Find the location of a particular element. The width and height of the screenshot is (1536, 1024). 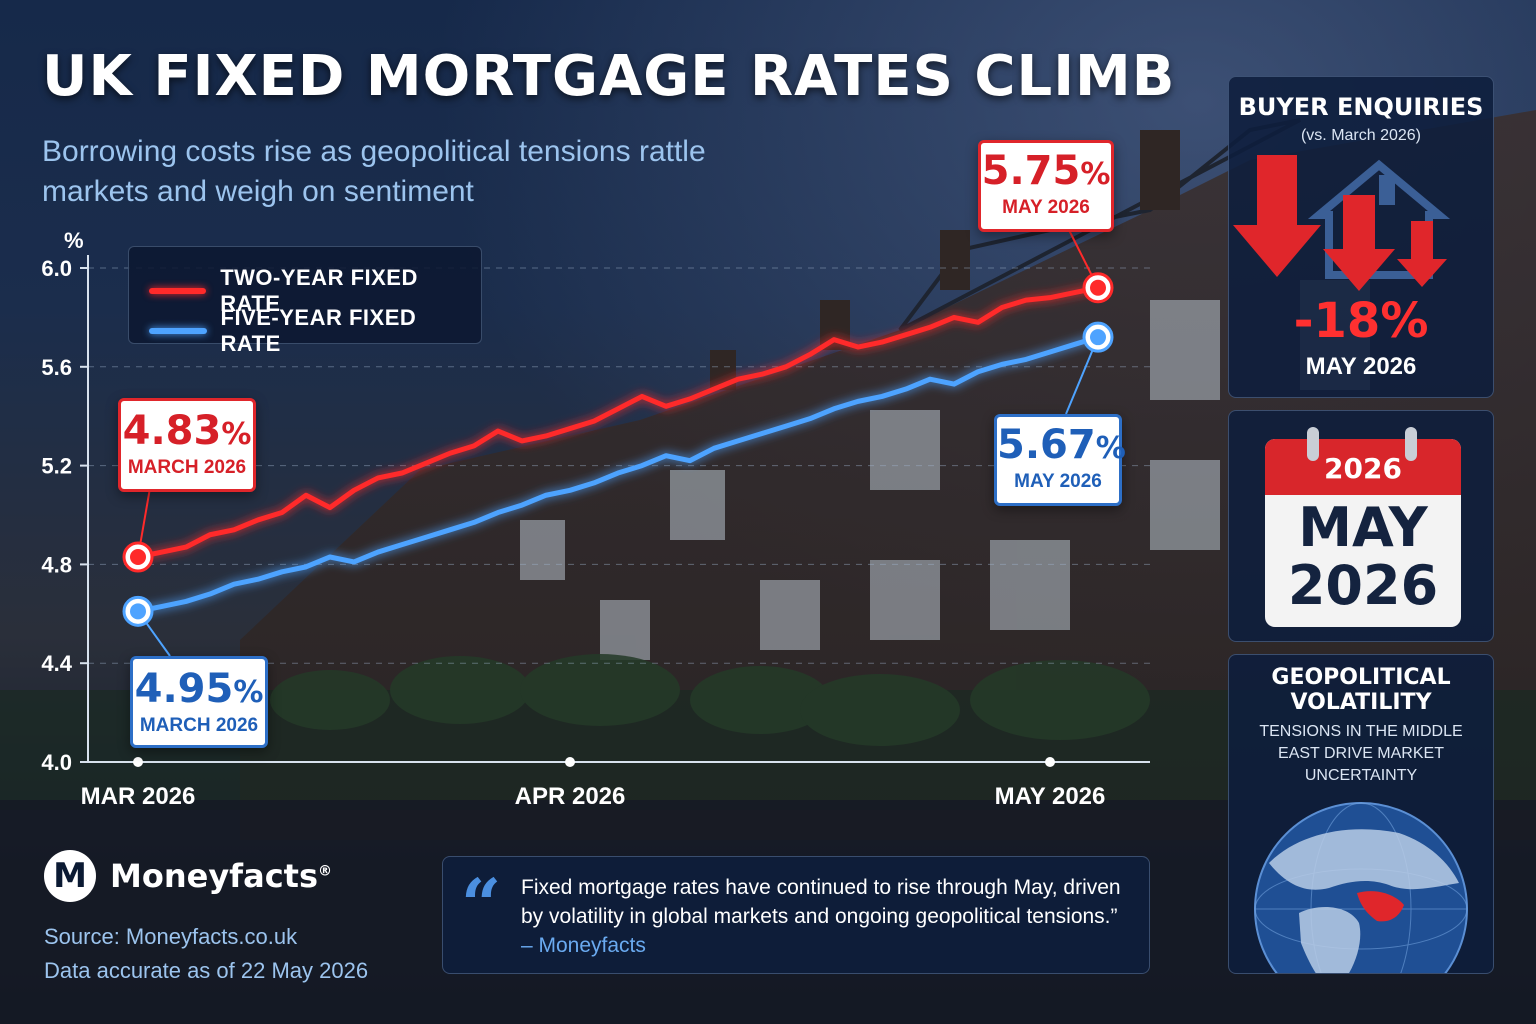

calendar-icon: 2026 MAY 2026 is located at coordinates (1363, 533).